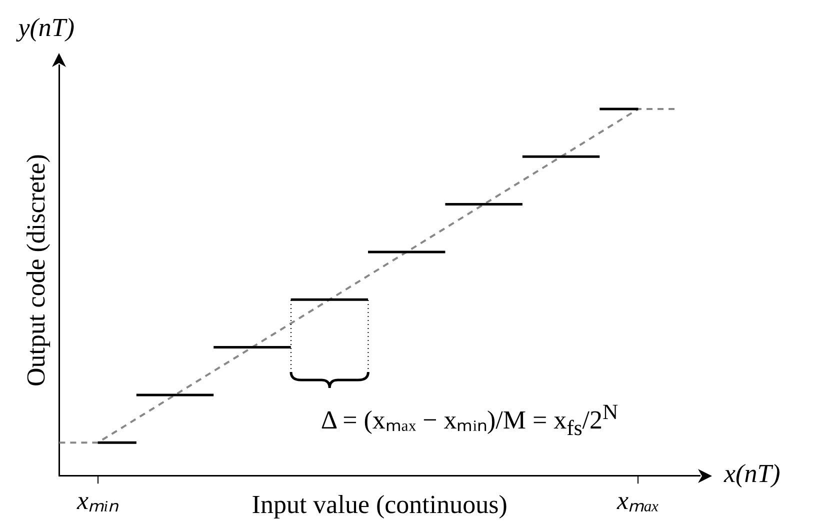  I want to click on text: x(nT), so click(752, 473).